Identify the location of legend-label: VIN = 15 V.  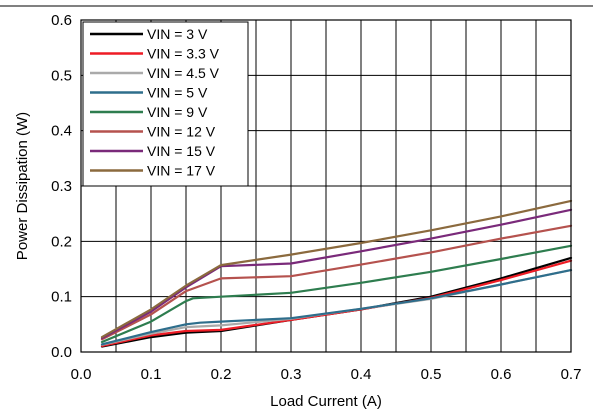
(181, 151).